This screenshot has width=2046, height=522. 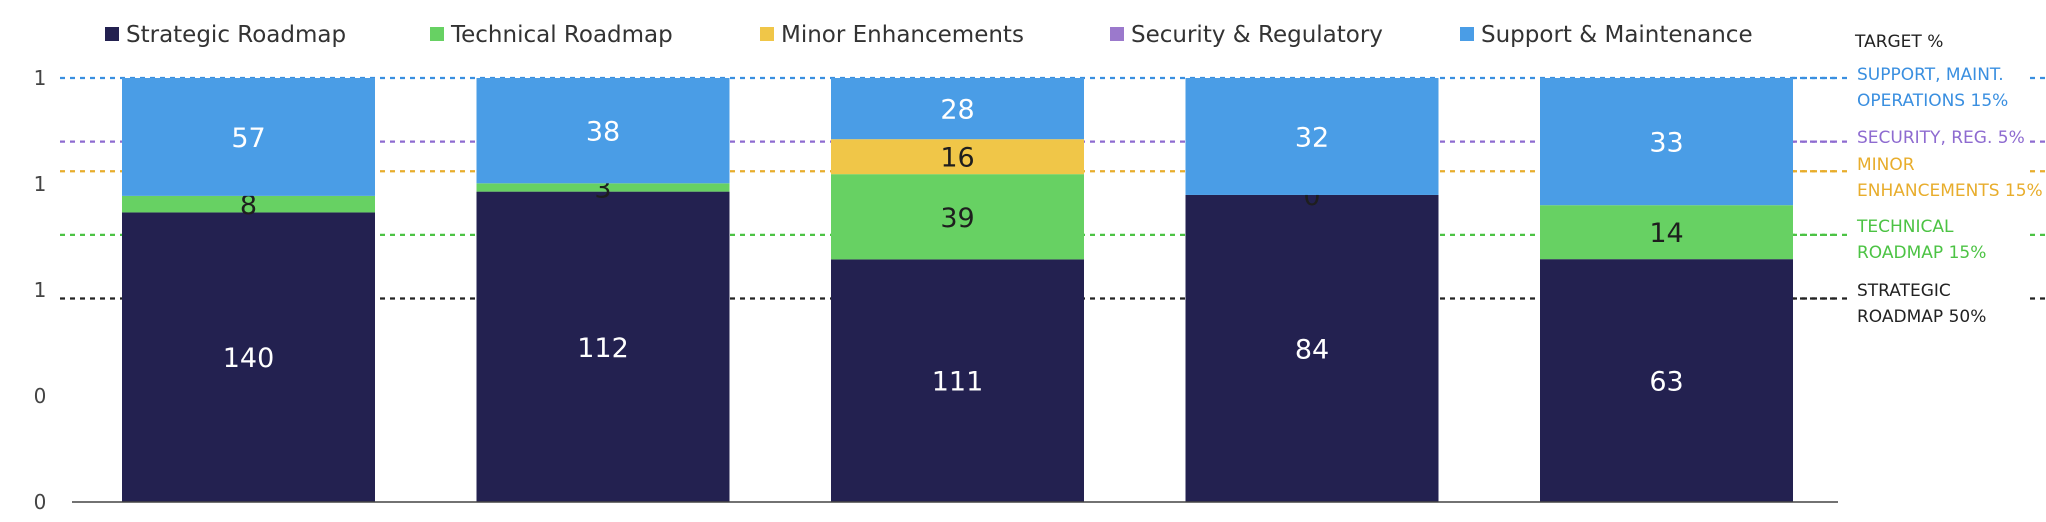 I want to click on bar-stack-3: 111 39 16 28, so click(x=957, y=290).